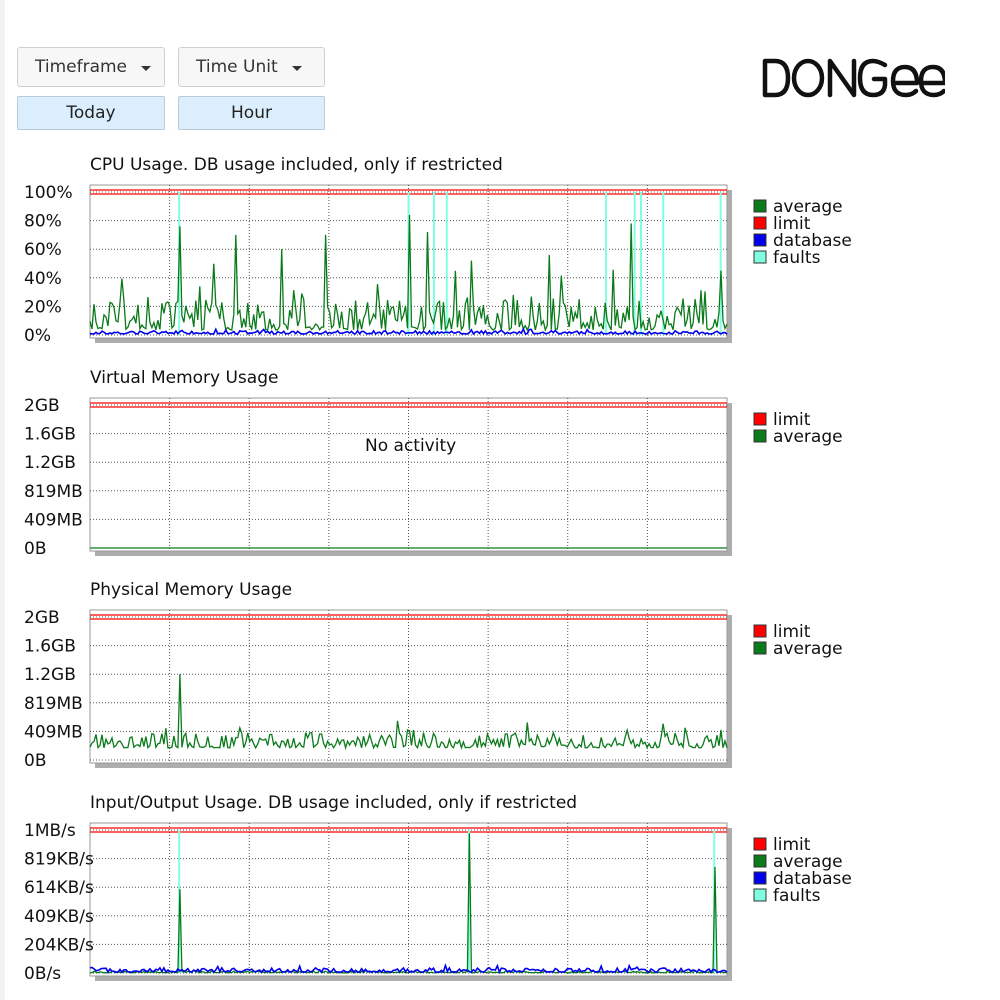 The image size is (1000, 1000). I want to click on y-tick-label: 204KB/s, so click(59, 945).